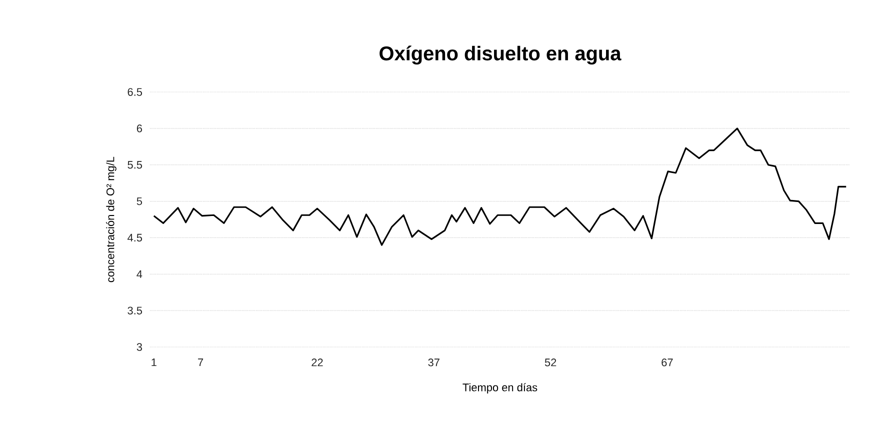 This screenshot has width=875, height=433. Describe the element at coordinates (139, 274) in the screenshot. I see `y-tick-label: 4` at that location.